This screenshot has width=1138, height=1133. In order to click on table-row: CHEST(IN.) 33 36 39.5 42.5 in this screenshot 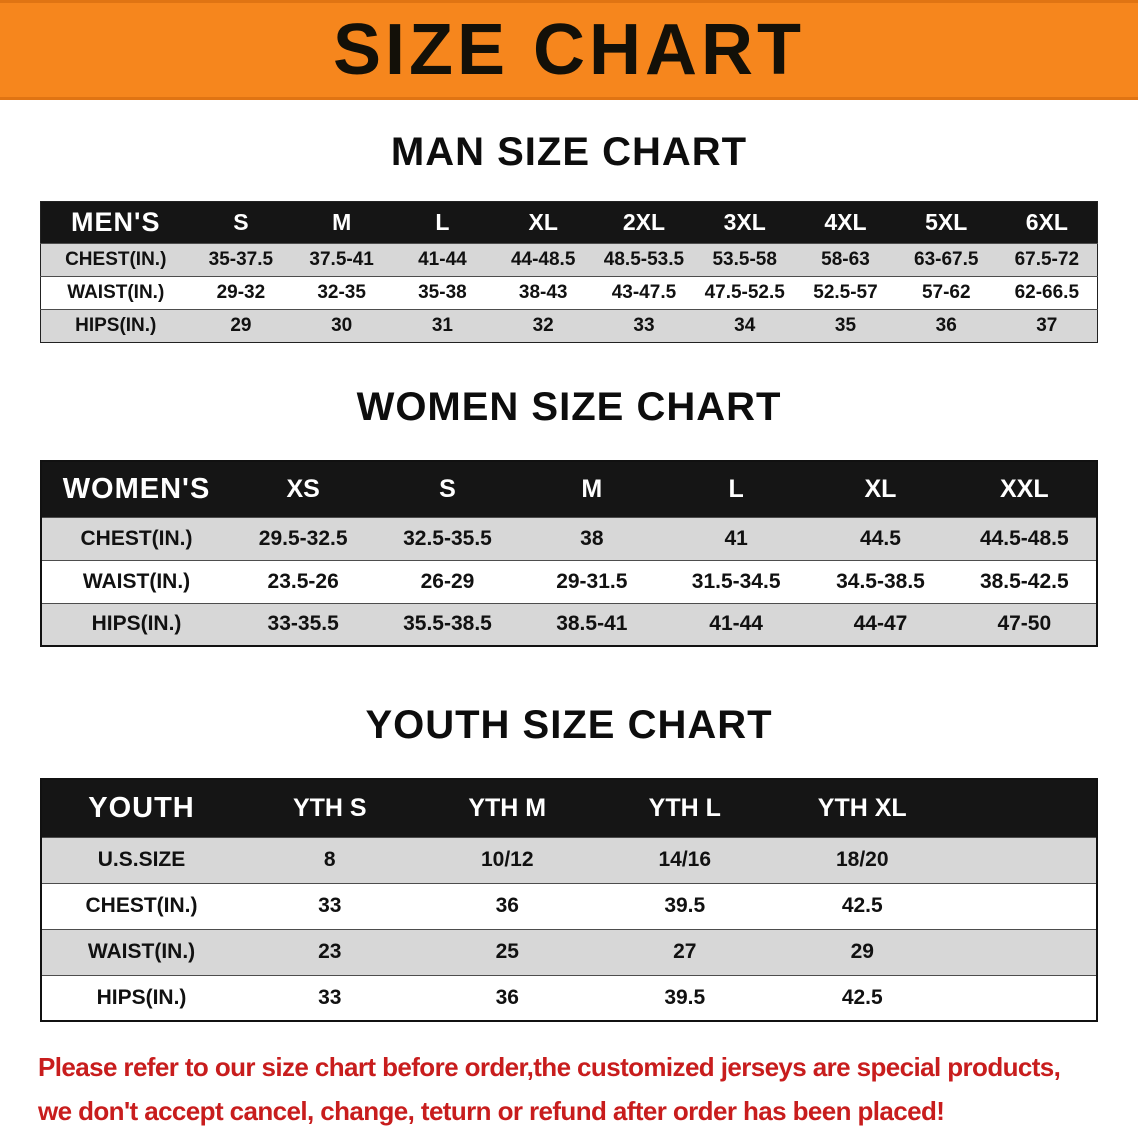, I will do `click(569, 906)`.